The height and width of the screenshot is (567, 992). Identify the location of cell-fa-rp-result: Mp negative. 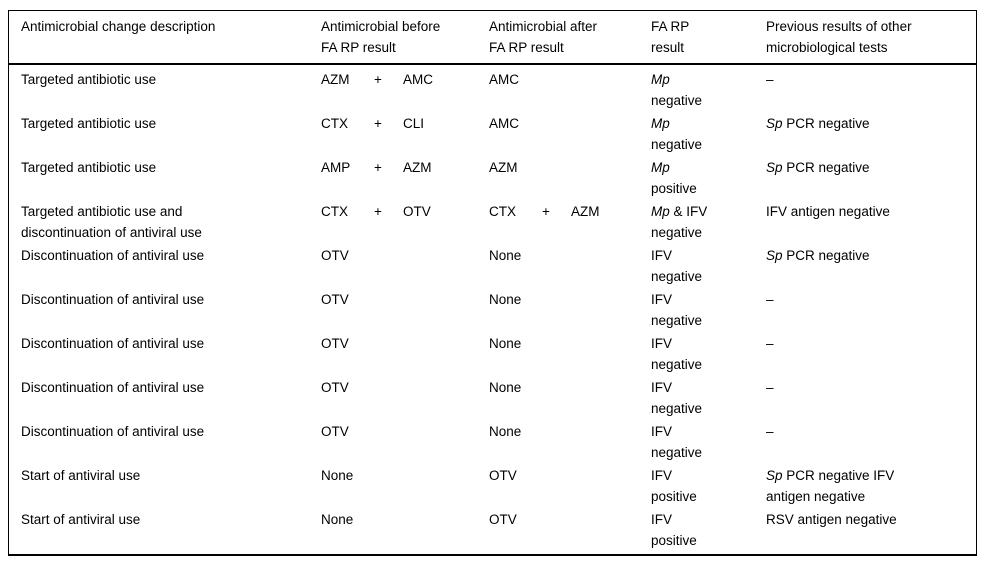
(708, 90).